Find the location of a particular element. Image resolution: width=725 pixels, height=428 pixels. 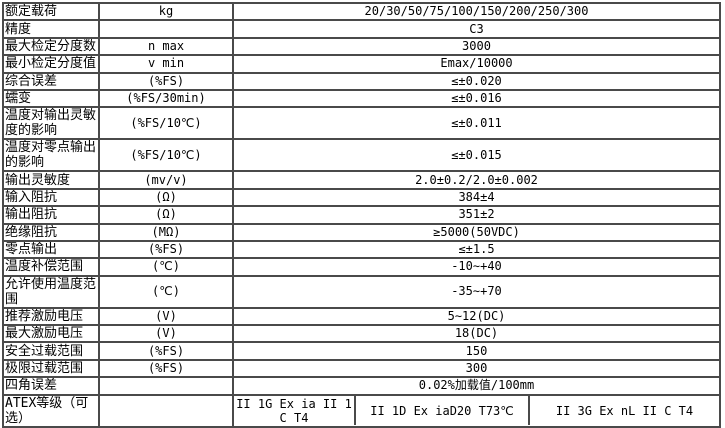

table-row: 零点输出 (%FS) ≤±1.5 is located at coordinates (361, 249).